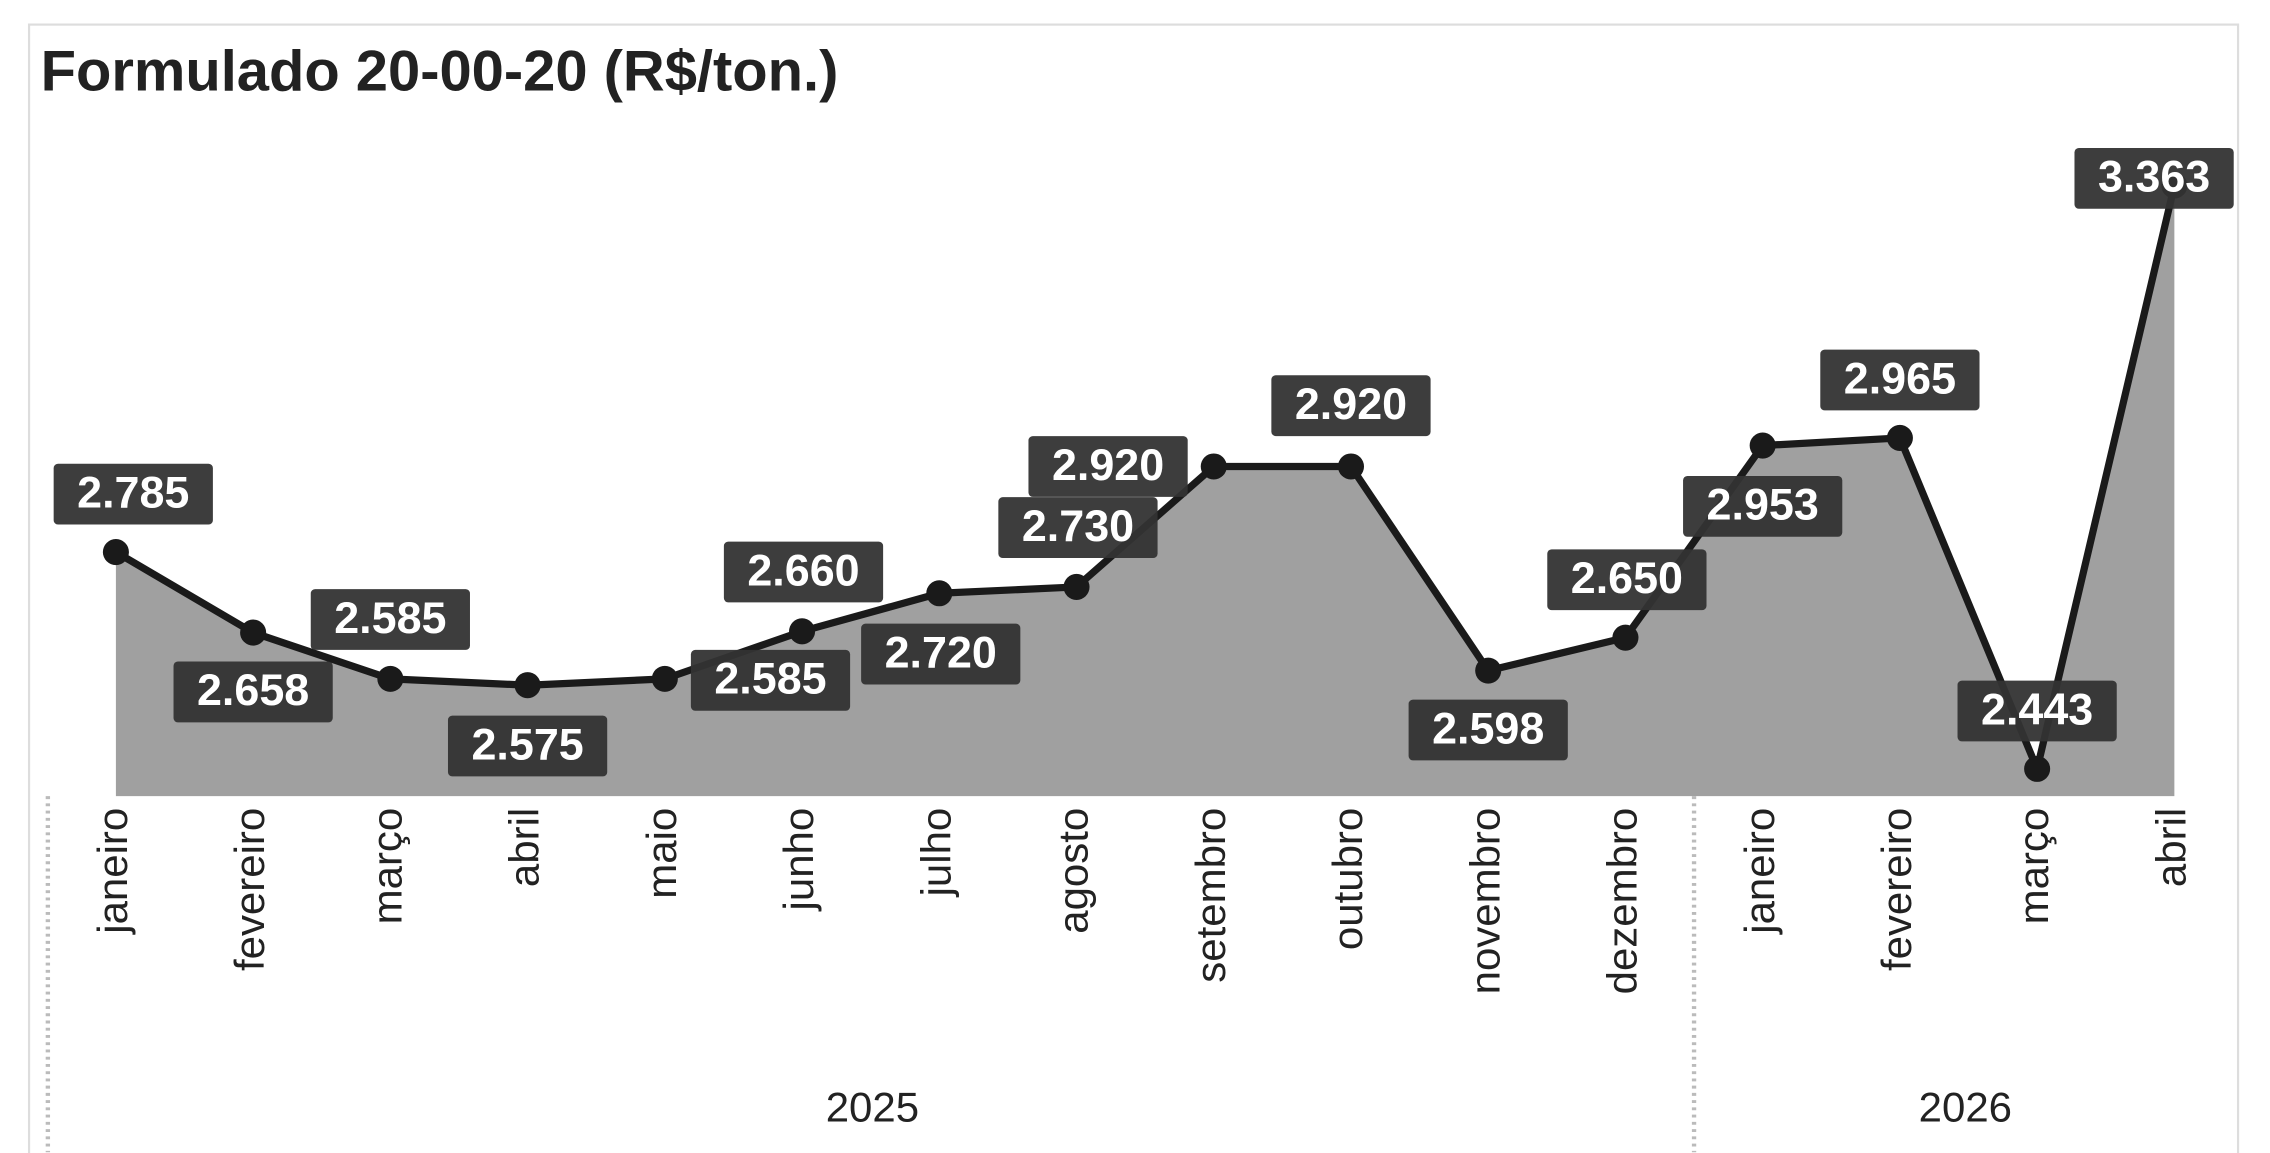 The height and width of the screenshot is (1153, 2270). Describe the element at coordinates (2037, 708) in the screenshot. I see `data-label: 2.443` at that location.